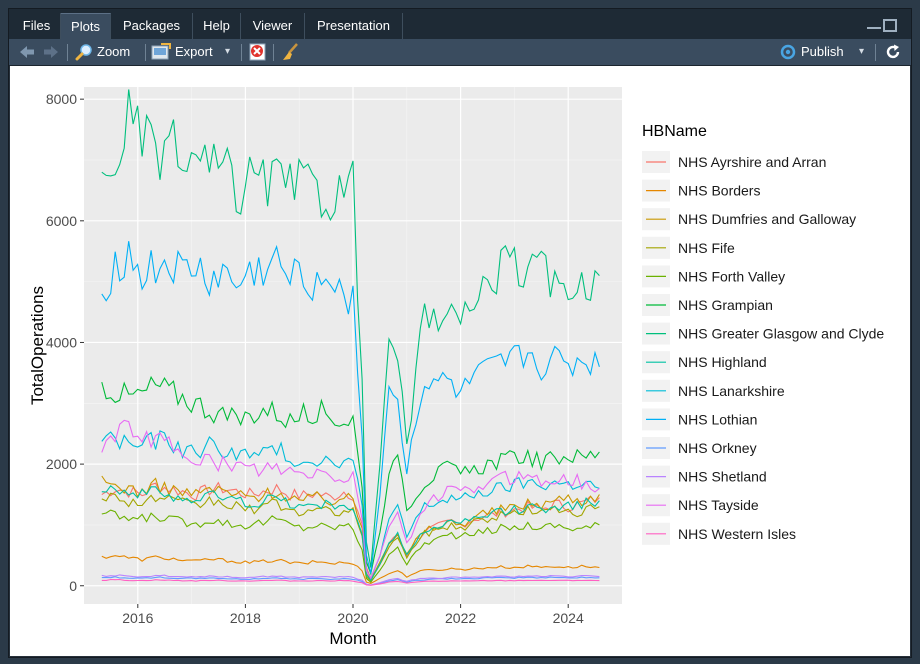 The image size is (920, 664). I want to click on legend-label: NHS Grampian, so click(725, 305).